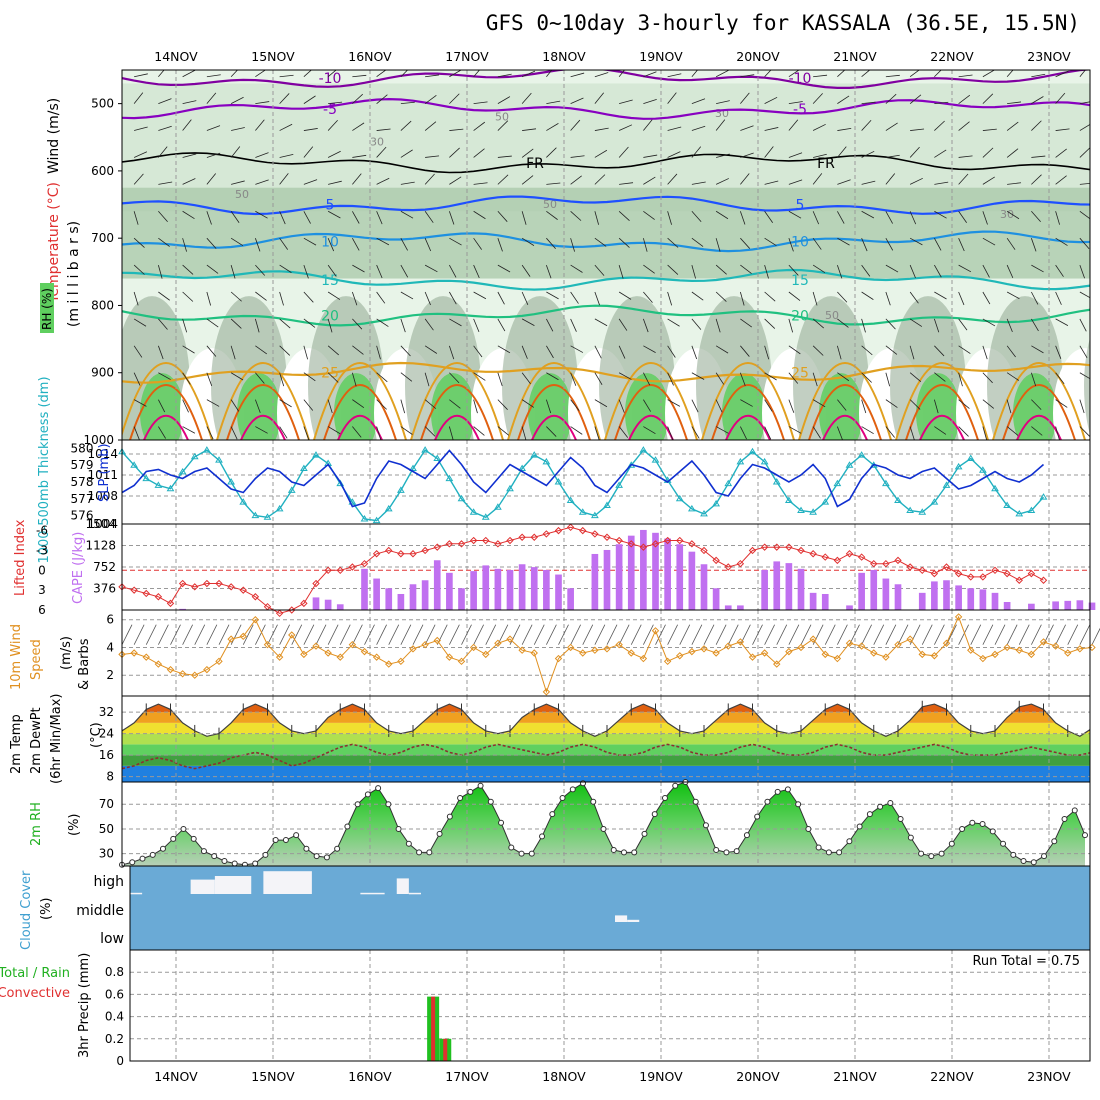 Image resolution: width=1100 pixels, height=1100 pixels. What do you see at coordinates (106, 829) in the screenshot?
I see `rh2m-tick-label: 50` at bounding box center [106, 829].